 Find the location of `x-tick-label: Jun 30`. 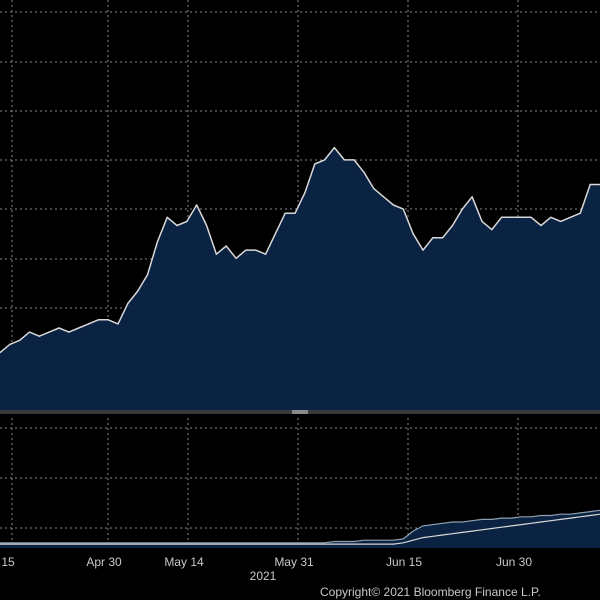

x-tick-label: Jun 30 is located at coordinates (514, 562).